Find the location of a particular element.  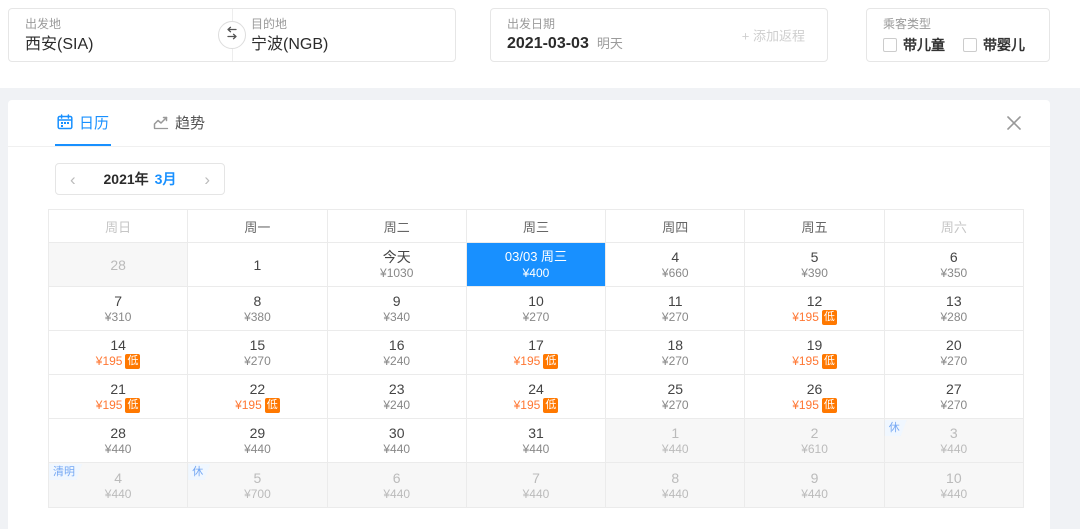

calendar-cell: 10 ¥270 is located at coordinates (536, 308).